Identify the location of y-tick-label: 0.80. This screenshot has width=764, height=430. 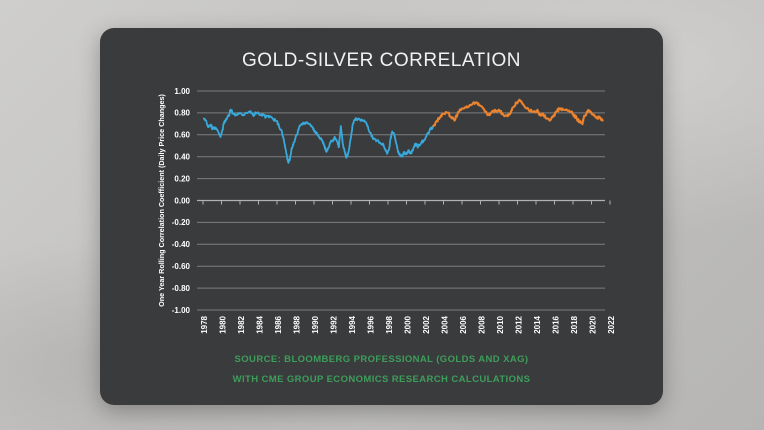
(182, 113).